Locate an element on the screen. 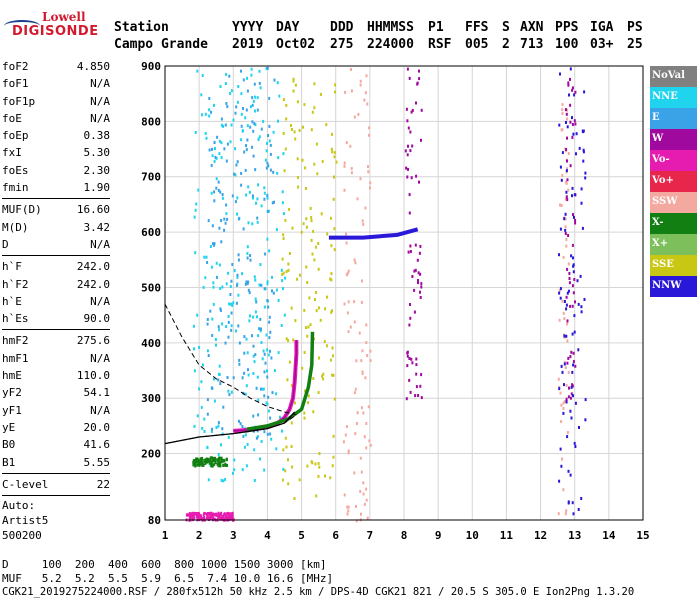 This screenshot has height=600, width=700. header-value-ps: 25 is located at coordinates (635, 44).